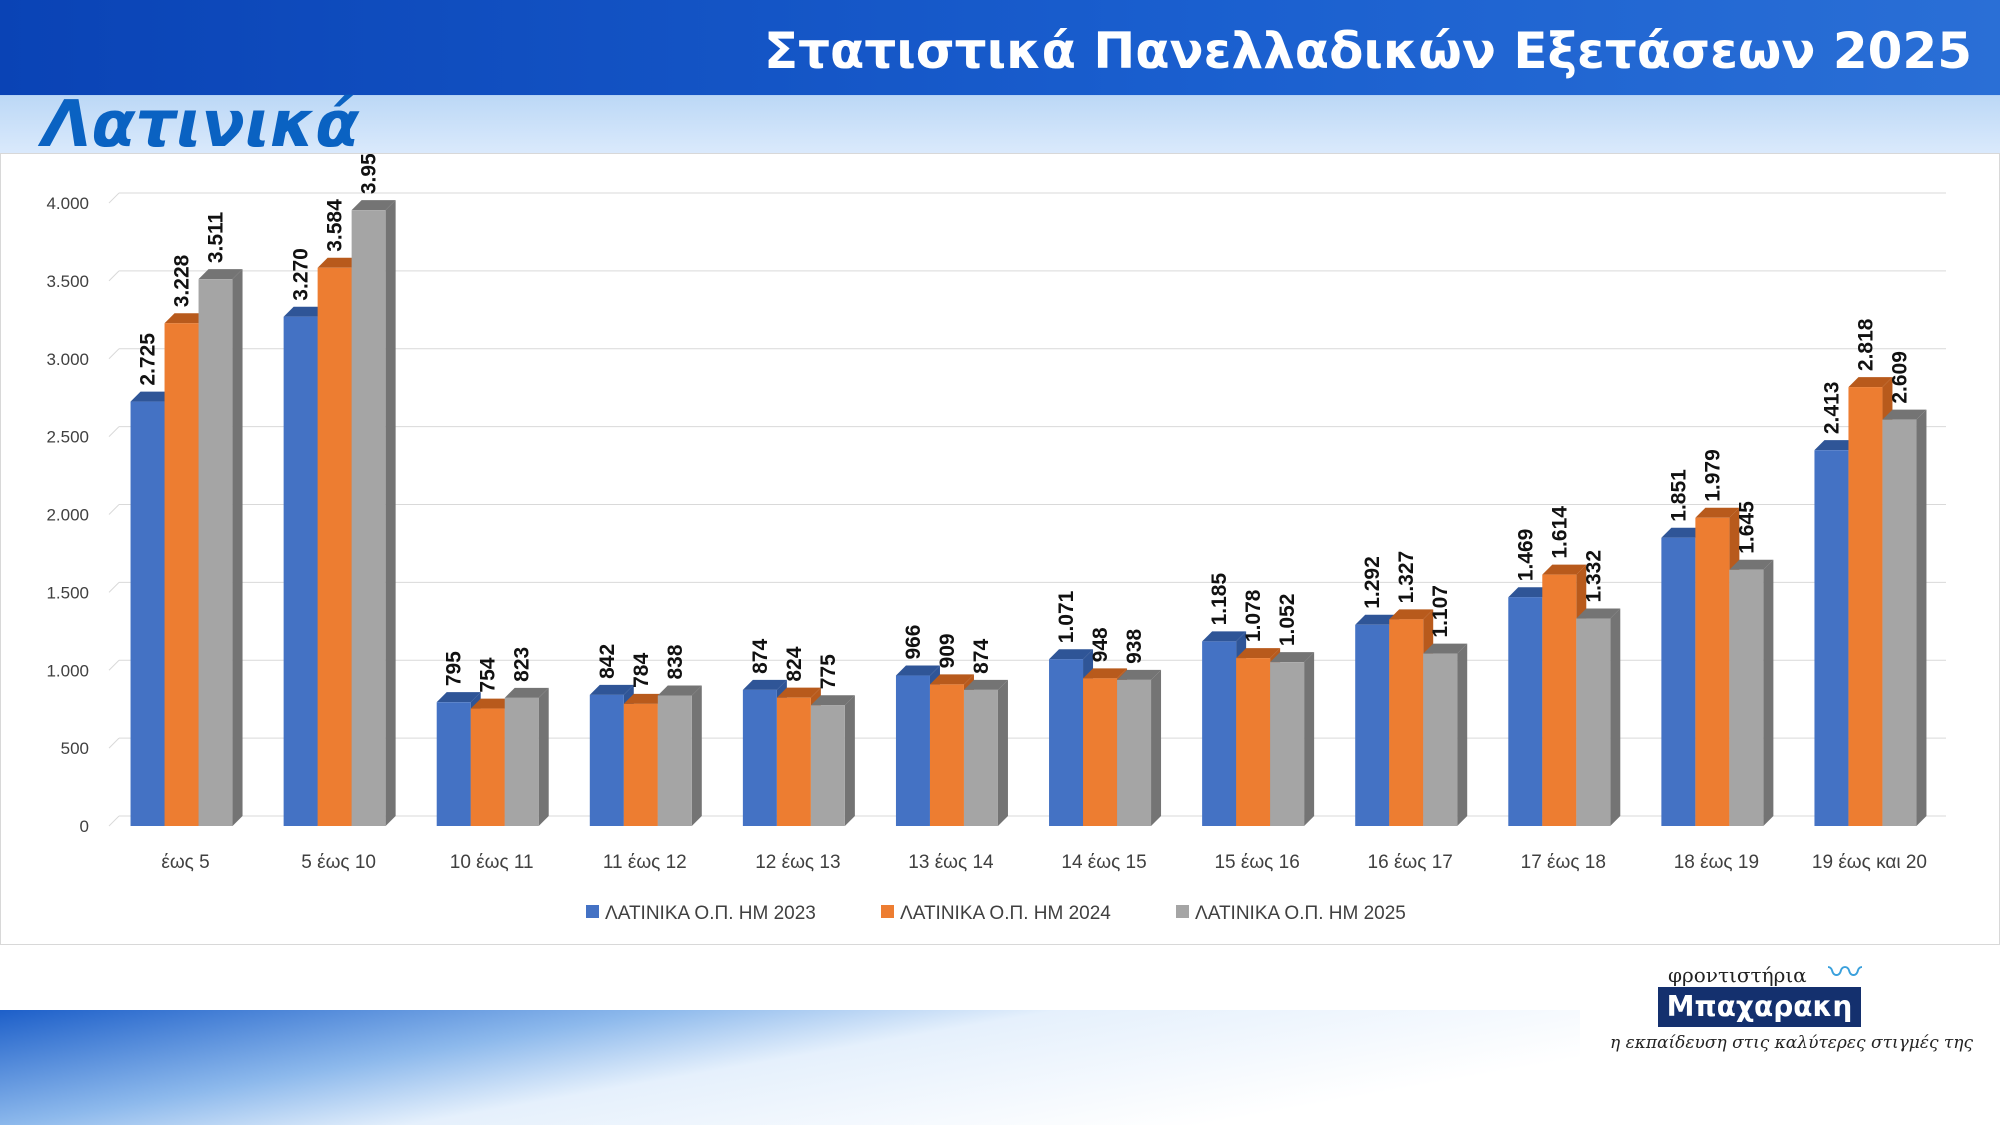 The image size is (2000, 1125). What do you see at coordinates (1899, 377) in the screenshot?
I see `data-label: 2.609` at bounding box center [1899, 377].